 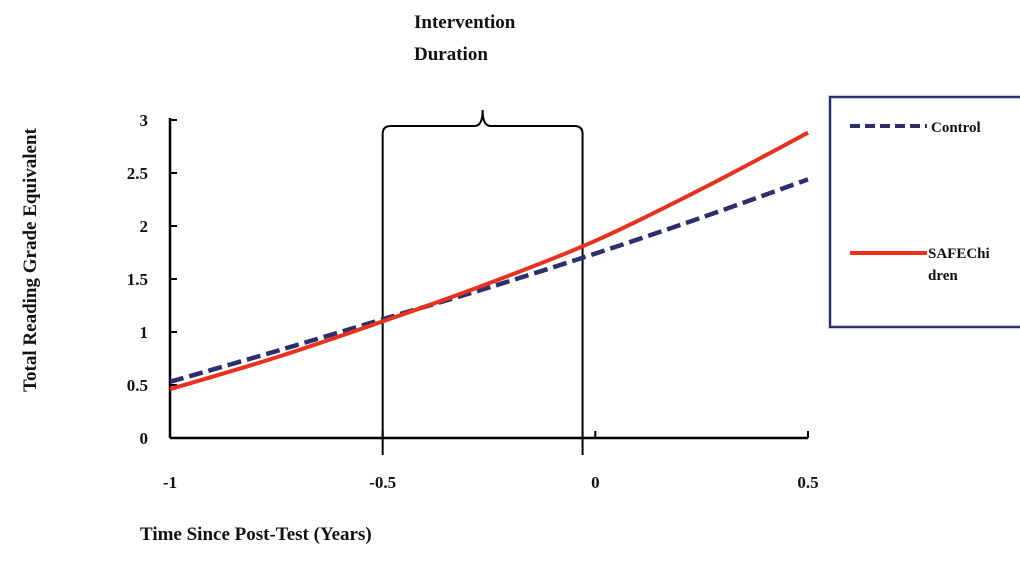 I want to click on y-tick-label: 0.5, so click(x=137, y=385).